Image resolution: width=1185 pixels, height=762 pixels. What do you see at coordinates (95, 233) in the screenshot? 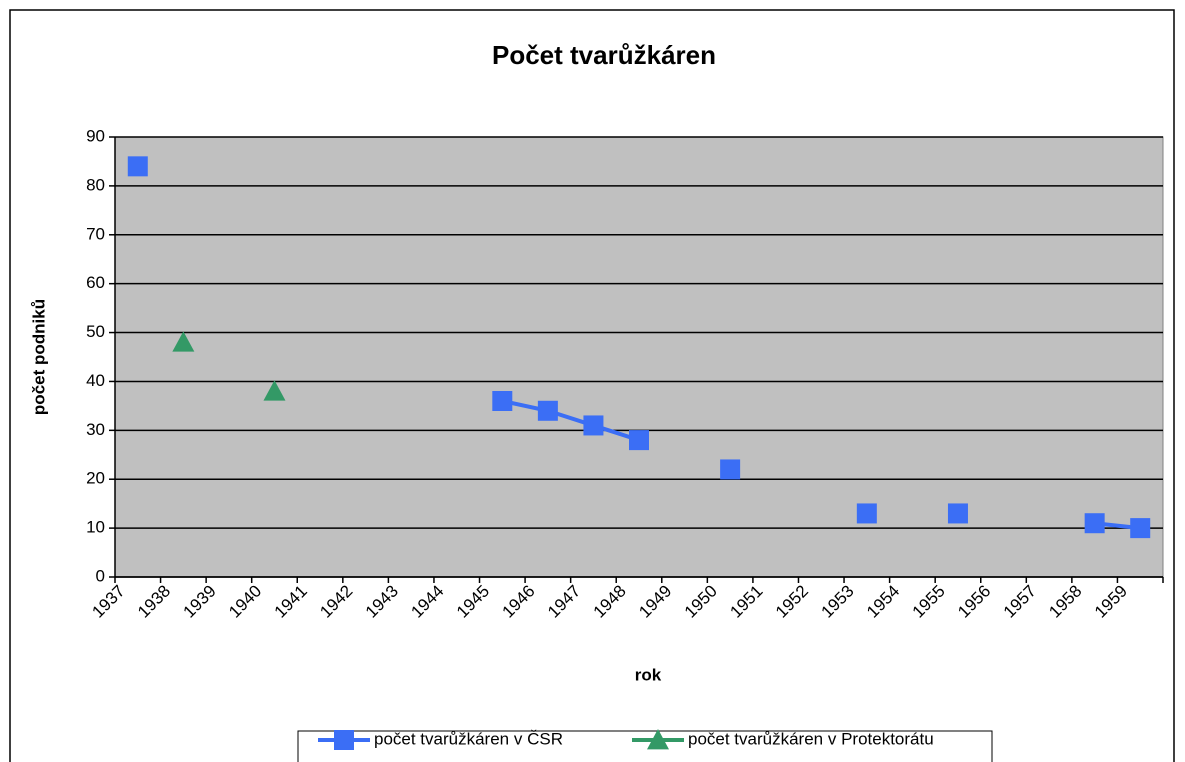
I see `y-tick-label: 70` at bounding box center [95, 233].